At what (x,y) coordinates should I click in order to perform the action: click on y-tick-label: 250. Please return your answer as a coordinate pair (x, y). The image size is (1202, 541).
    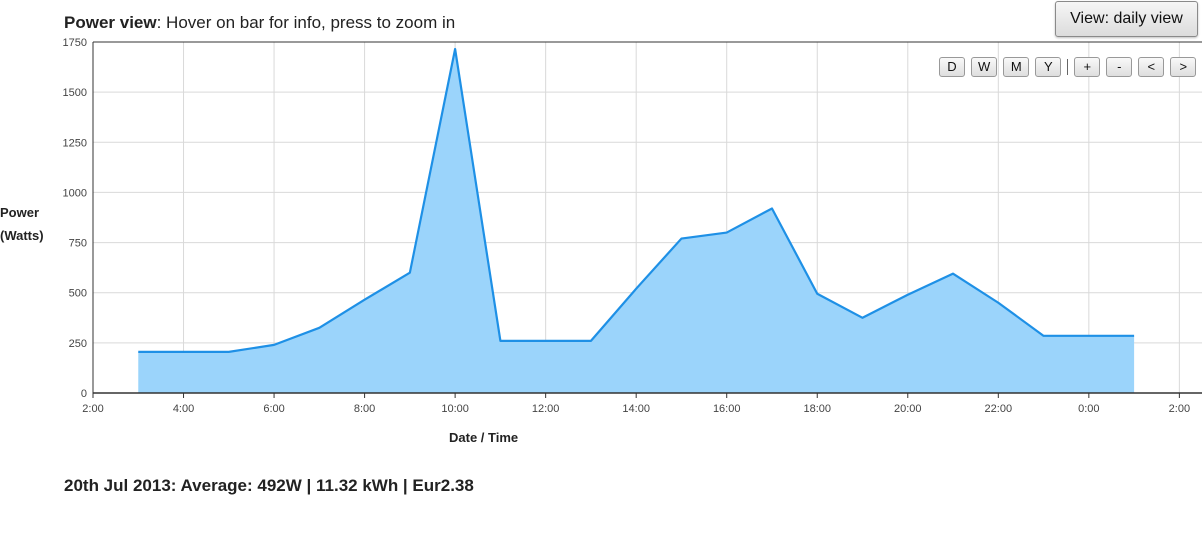
    Looking at the image, I should click on (78, 344).